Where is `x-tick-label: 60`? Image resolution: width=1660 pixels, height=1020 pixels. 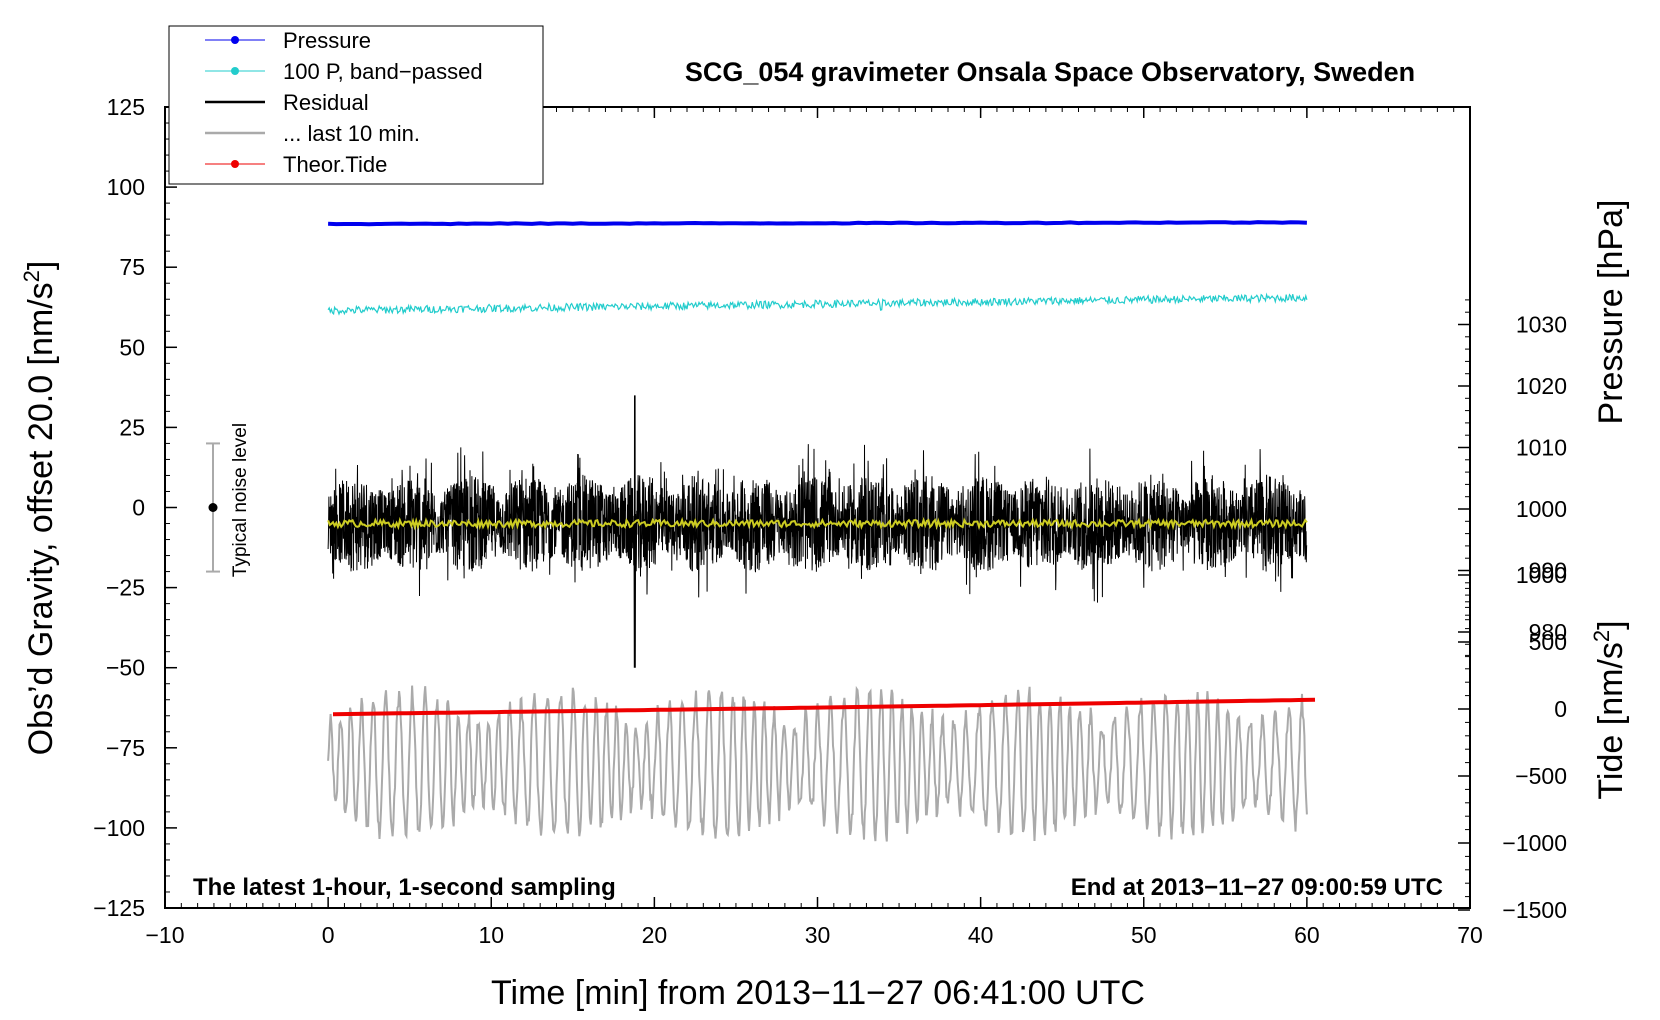
x-tick-label: 60 is located at coordinates (1307, 935).